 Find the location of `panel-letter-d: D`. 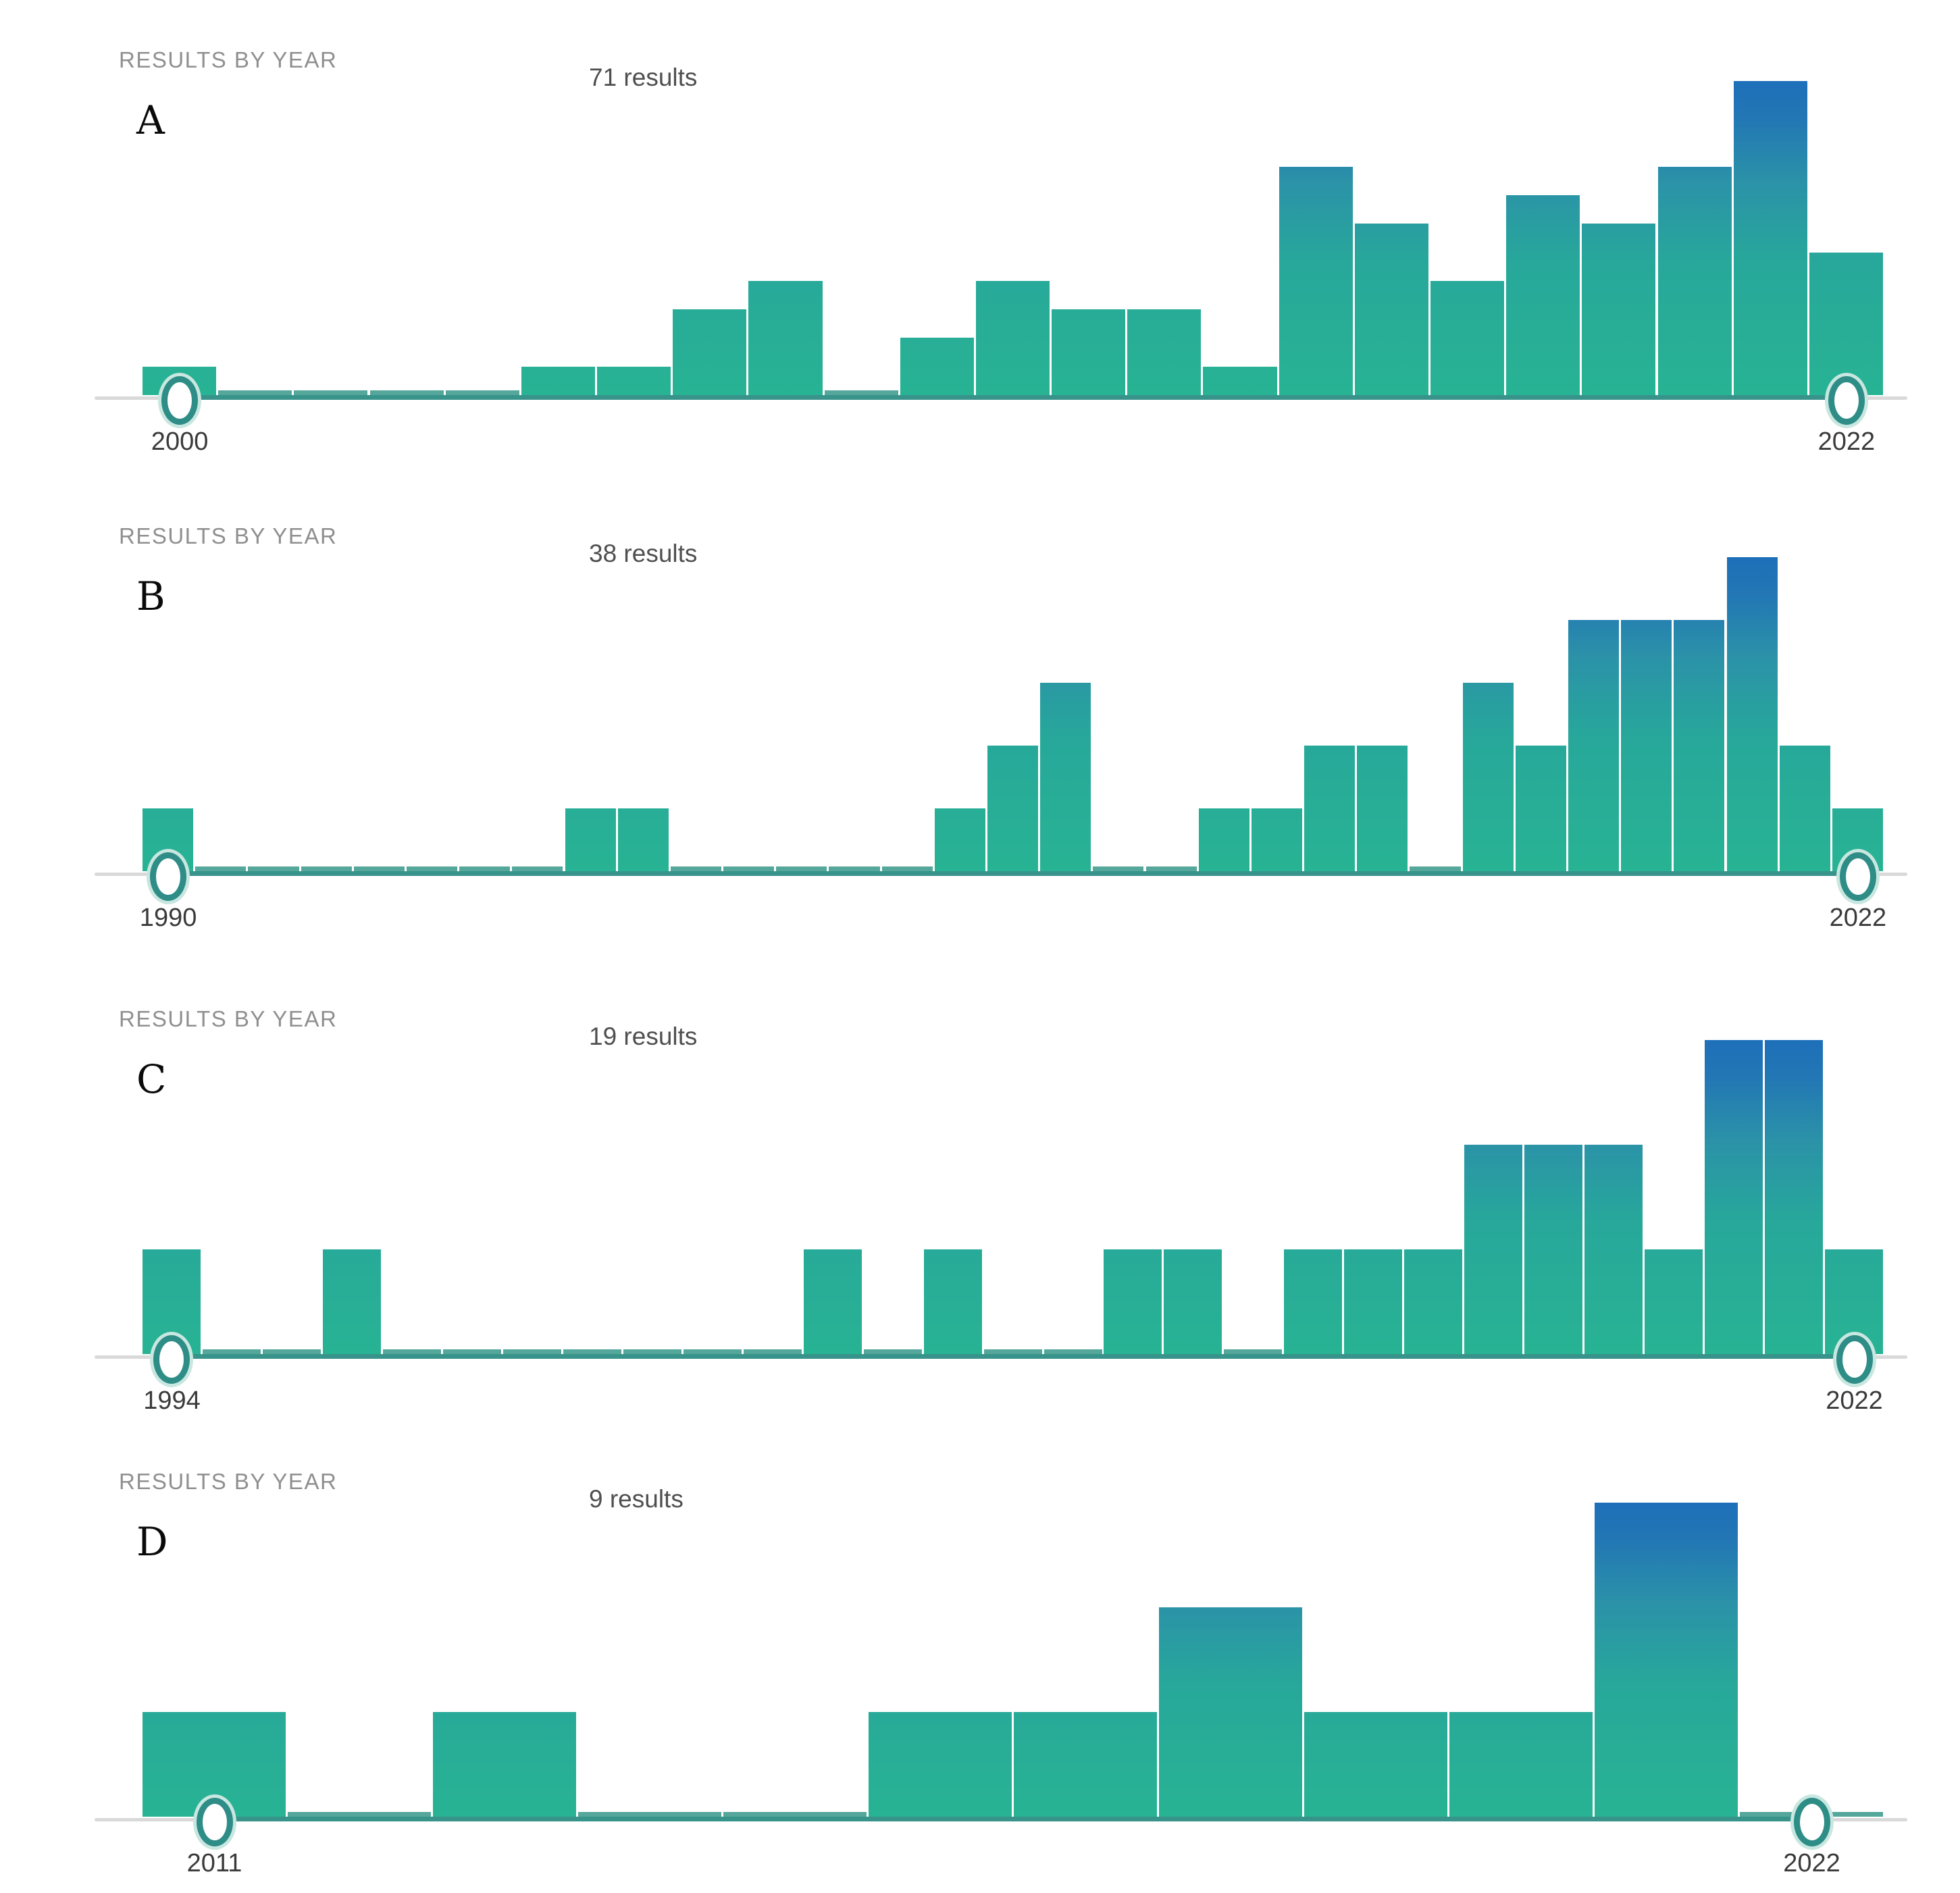

panel-letter-d: D is located at coordinates (152, 1542).